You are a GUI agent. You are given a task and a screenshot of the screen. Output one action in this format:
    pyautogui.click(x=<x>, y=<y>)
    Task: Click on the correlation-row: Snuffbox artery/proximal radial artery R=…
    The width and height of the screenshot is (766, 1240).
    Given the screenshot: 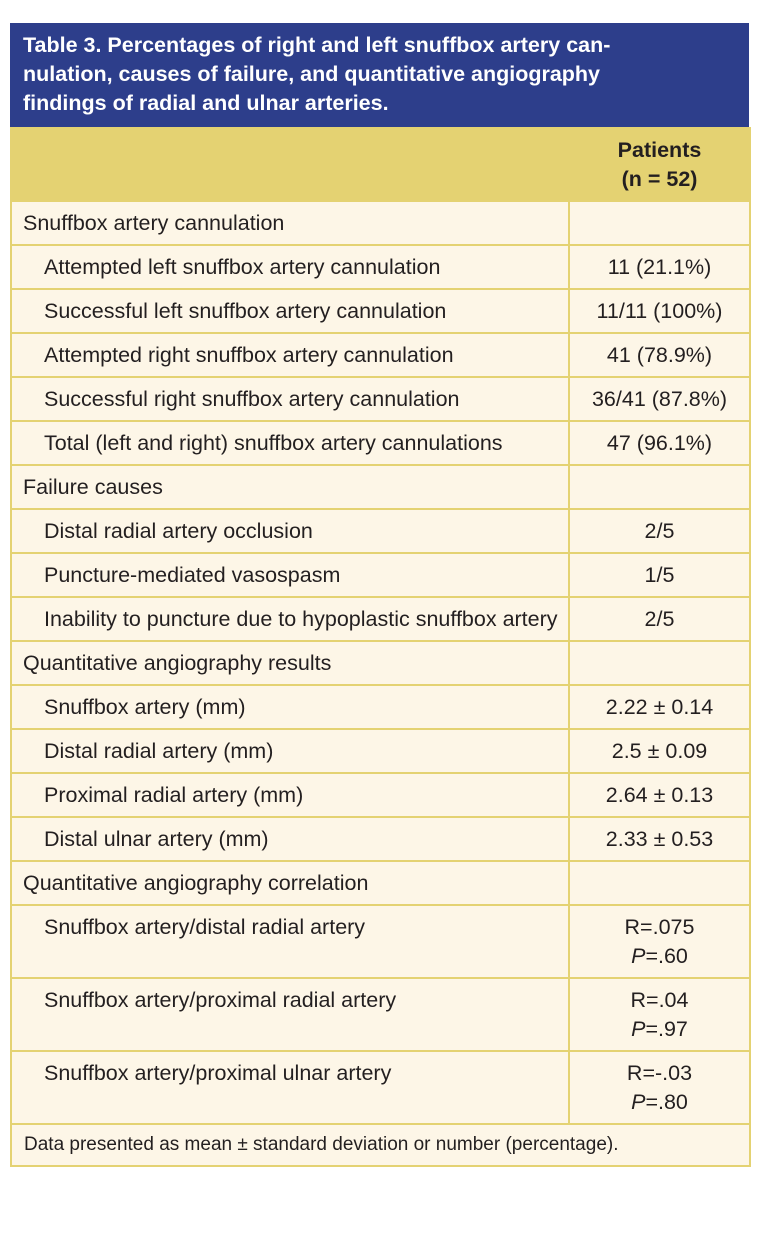 What is the action you would take?
    pyautogui.click(x=380, y=1014)
    